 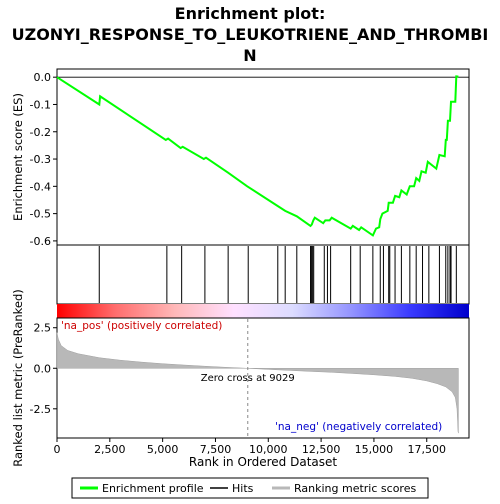 I want to click on rank-color-bar, so click(x=263, y=311).